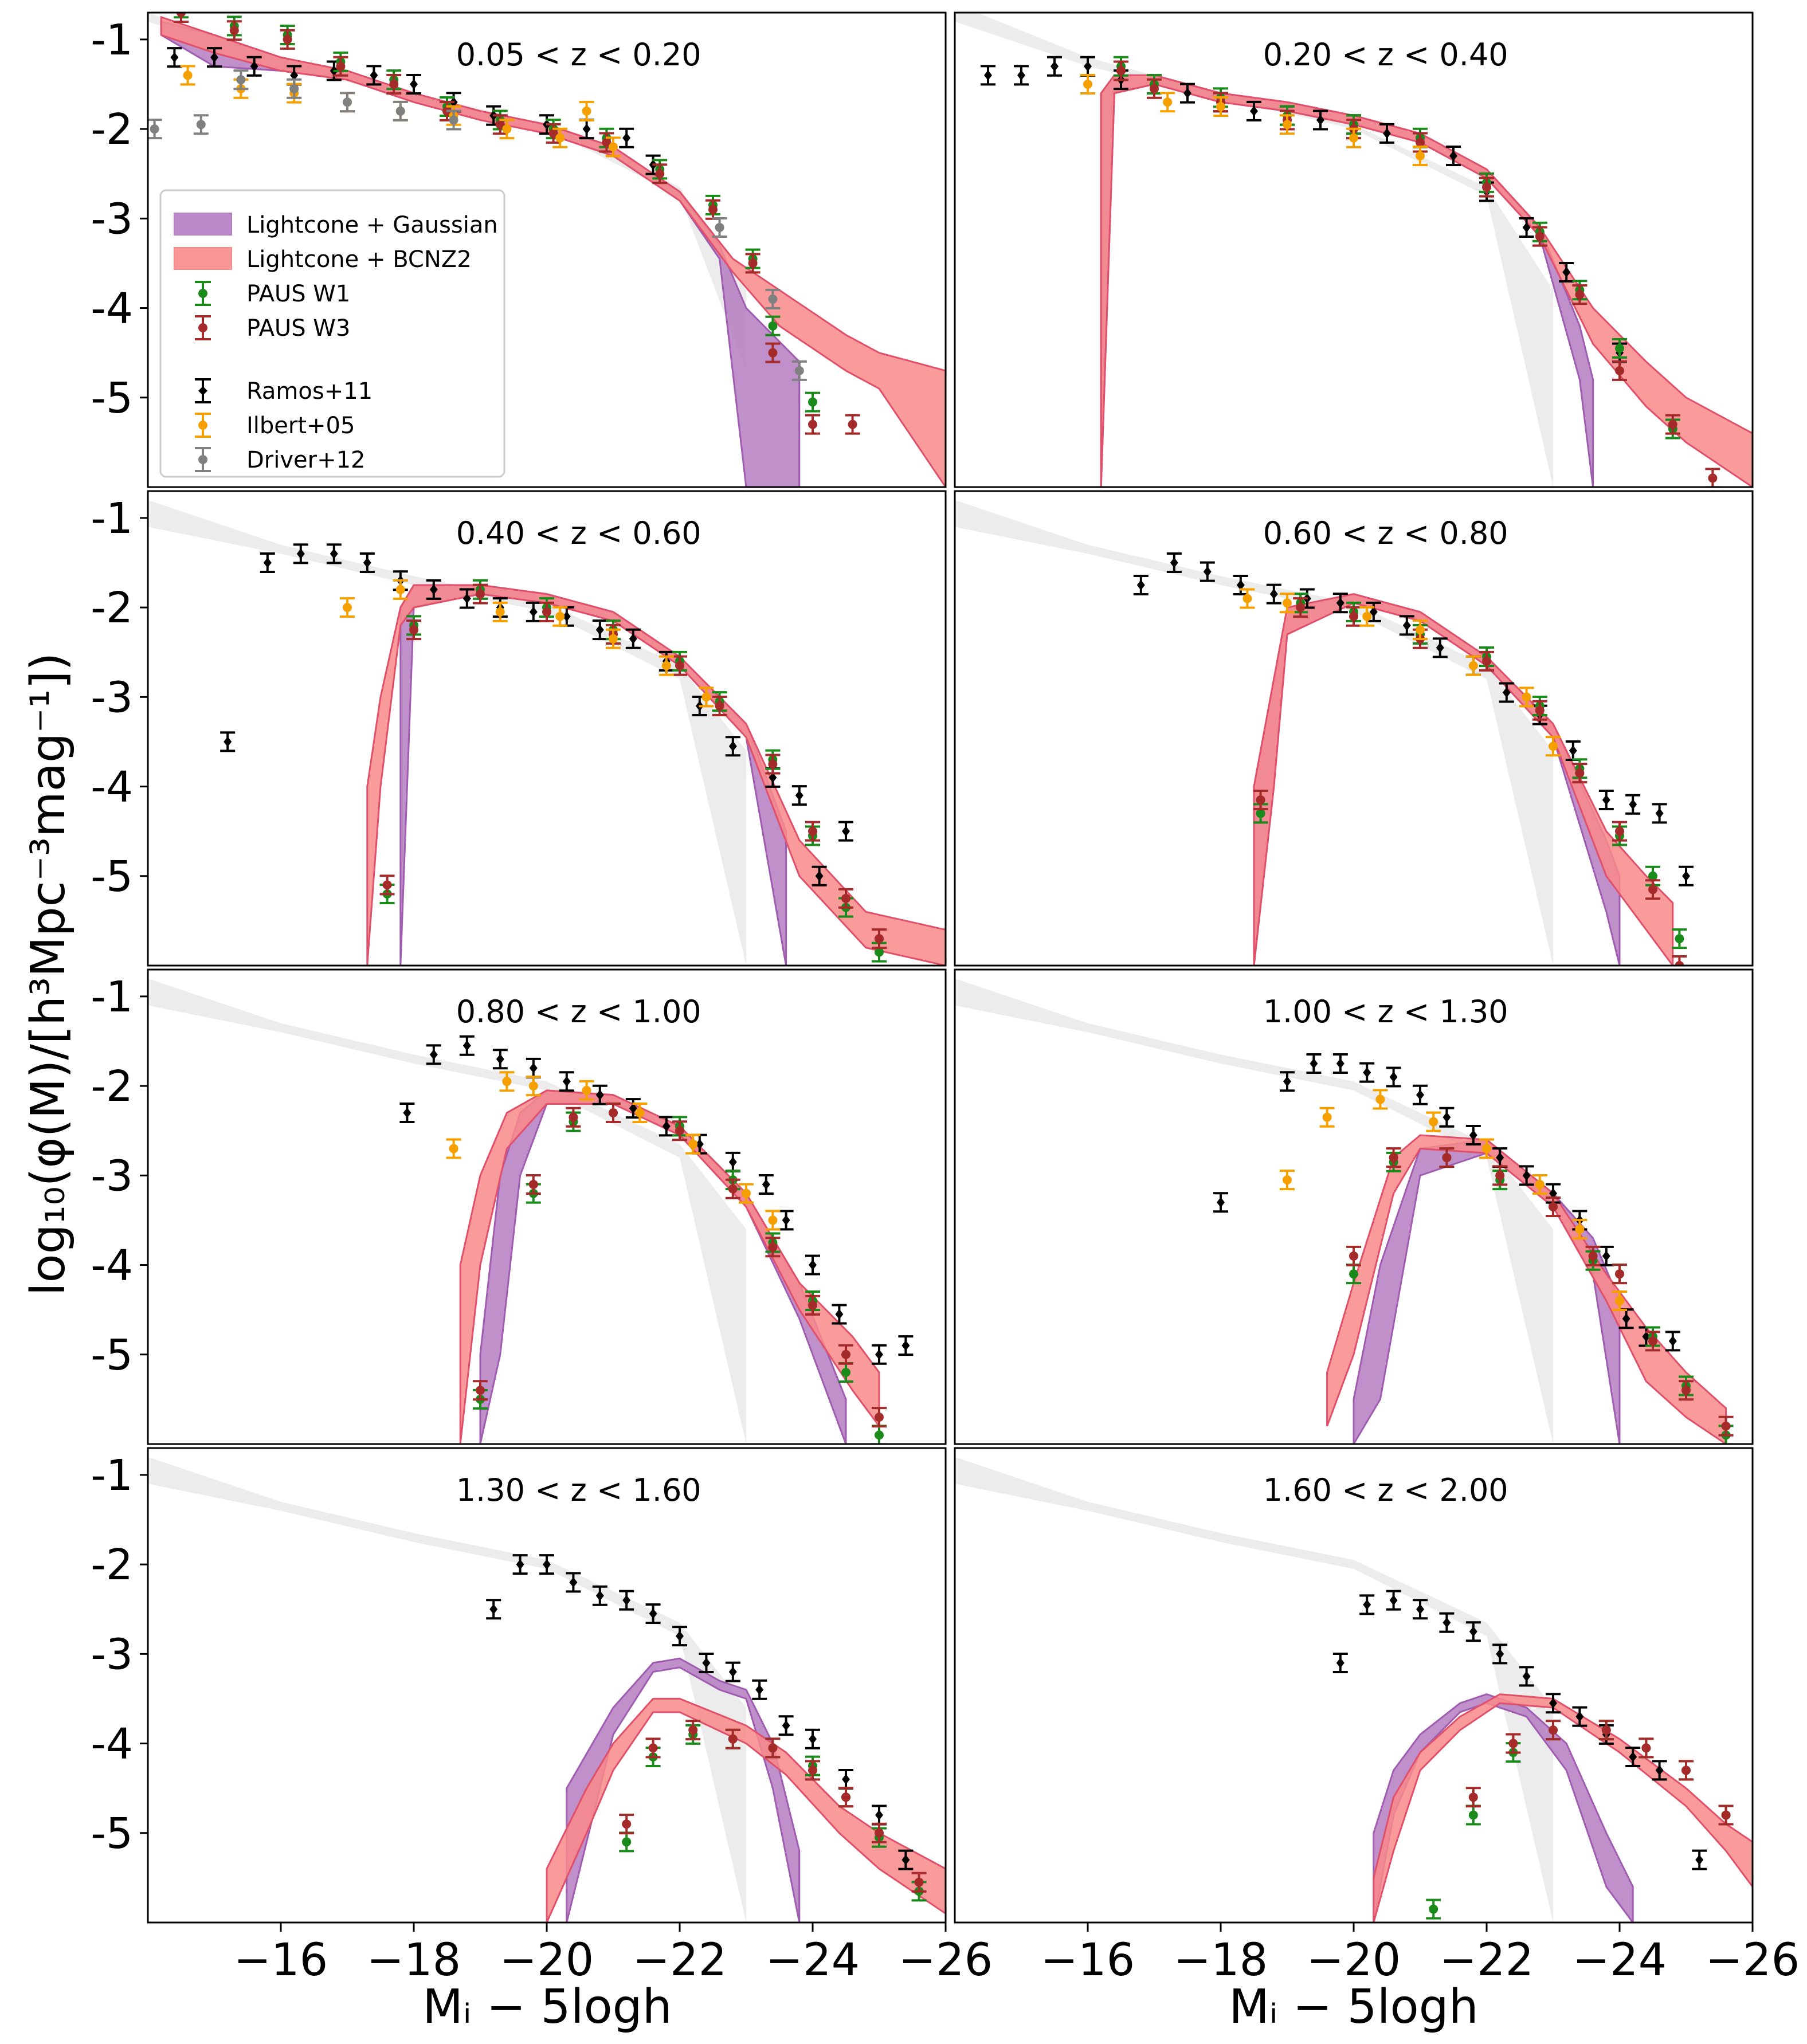  I want to click on legend-label: Lightcone + BCNZ2, so click(359, 259).